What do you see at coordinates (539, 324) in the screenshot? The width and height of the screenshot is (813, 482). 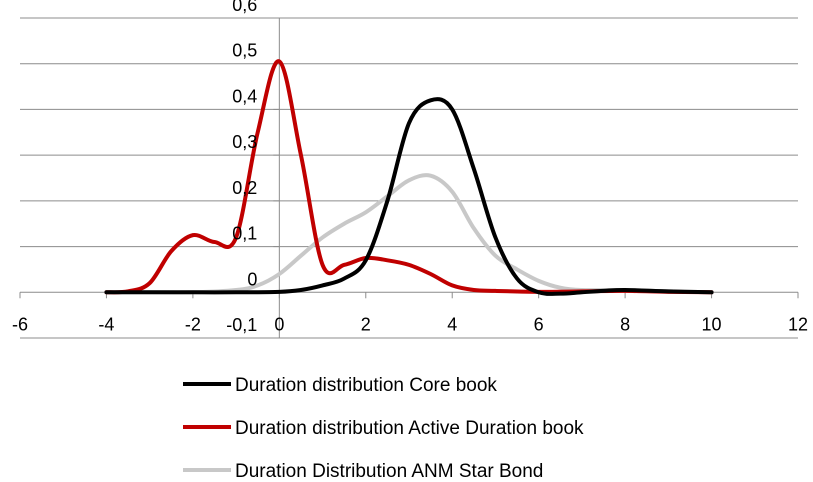 I see `x-tick-label: 6` at bounding box center [539, 324].